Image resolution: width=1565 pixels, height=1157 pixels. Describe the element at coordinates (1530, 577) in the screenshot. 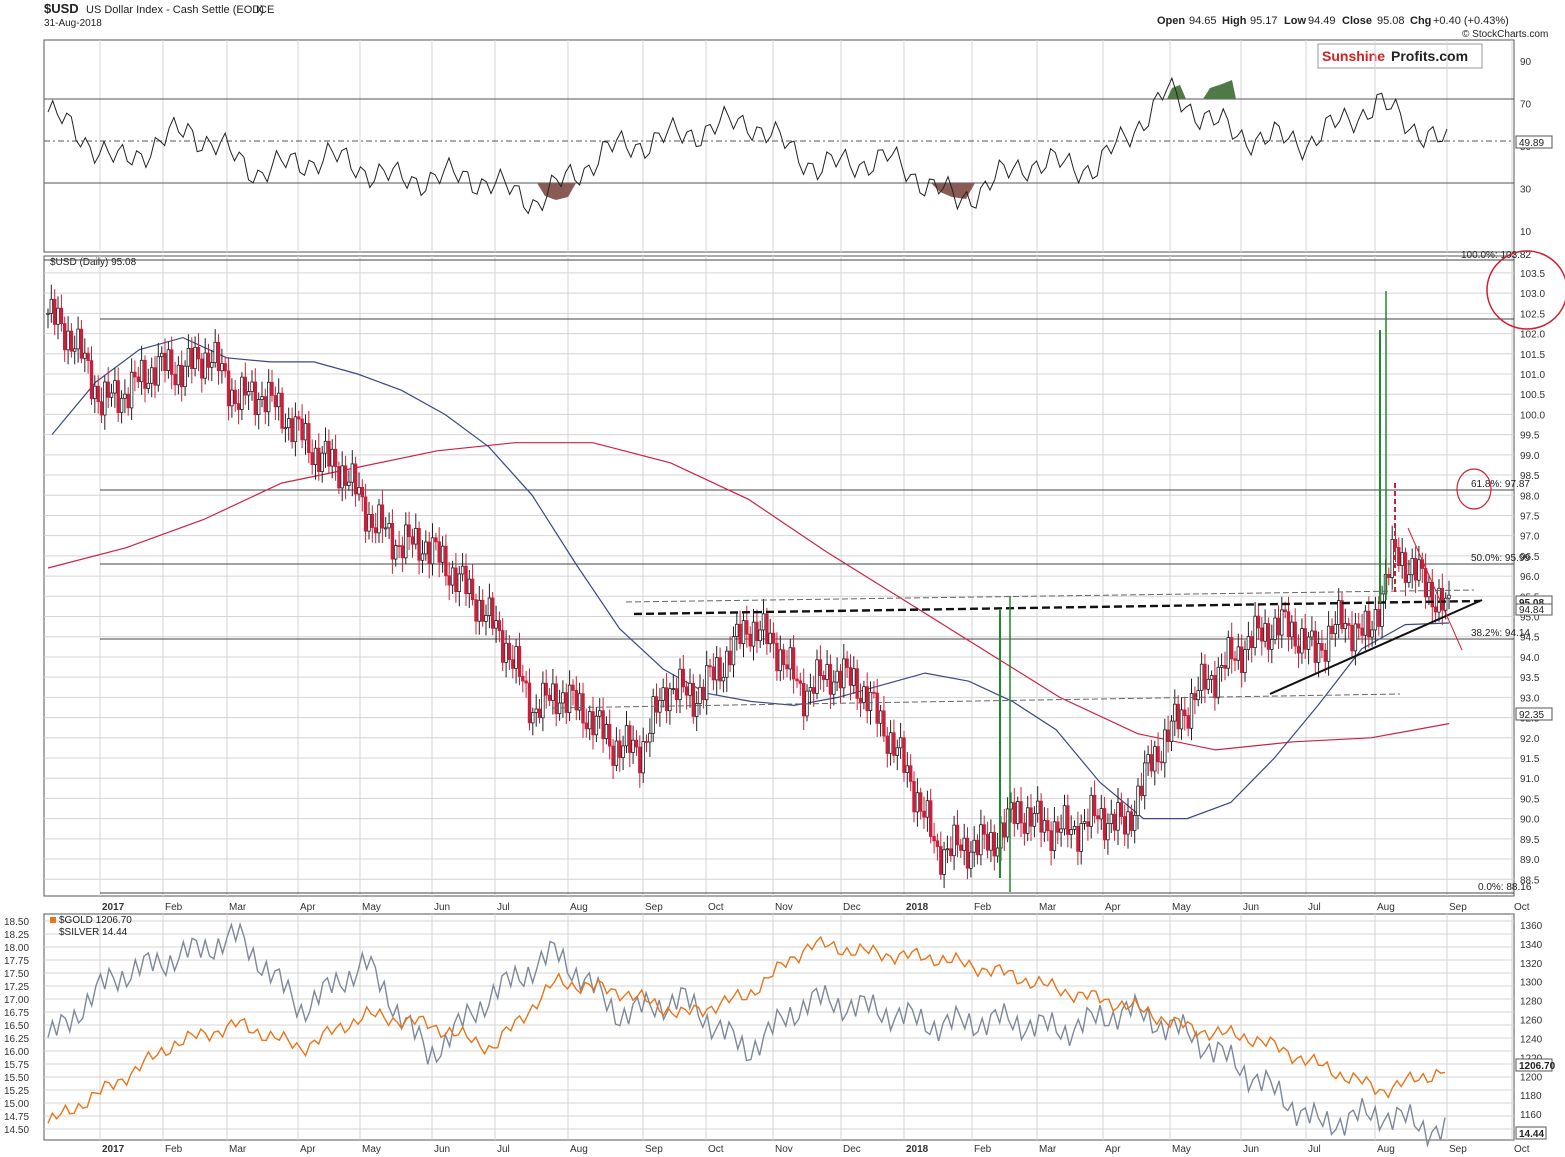

I see `price-tick-label: 96.0` at that location.